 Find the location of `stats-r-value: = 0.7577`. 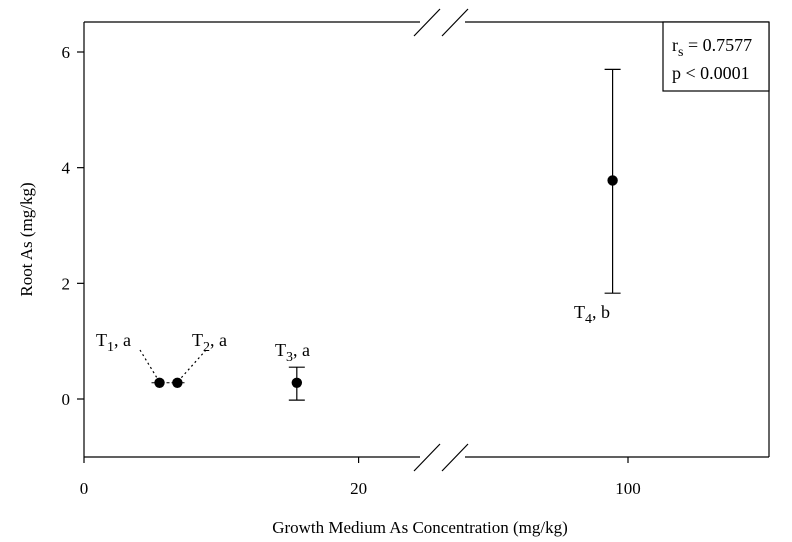

stats-r-value: = 0.7577 is located at coordinates (717, 45).